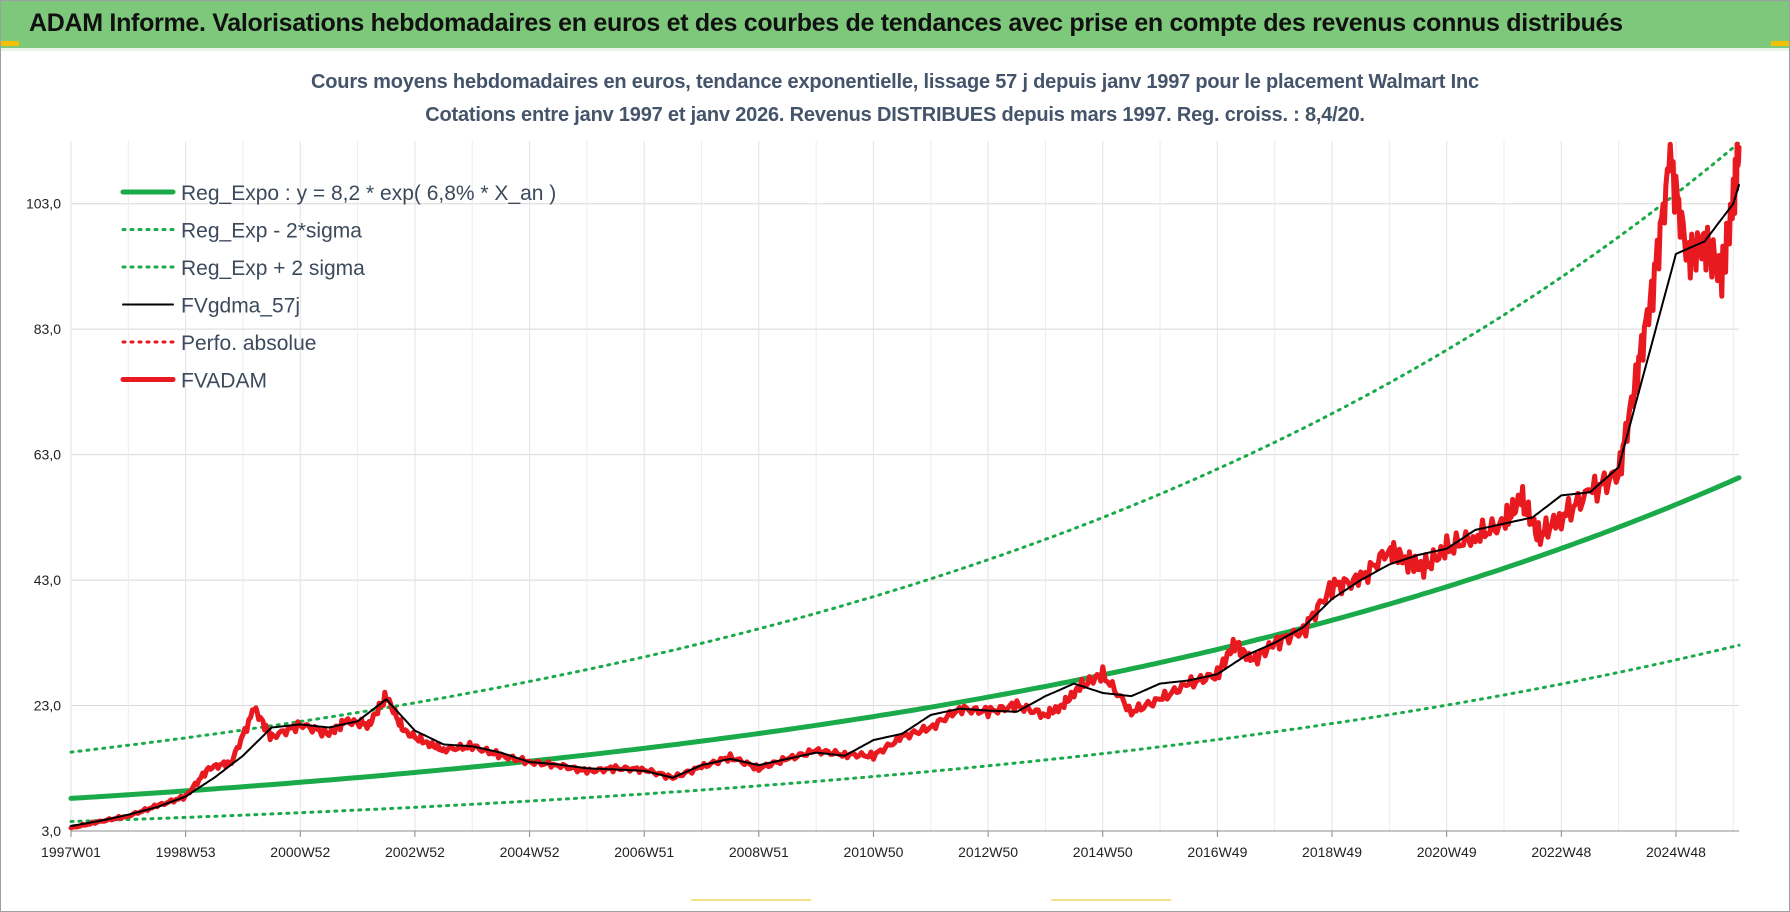 The height and width of the screenshot is (912, 1790). What do you see at coordinates (530, 852) in the screenshot?
I see `x-tick-label: 2004W52` at bounding box center [530, 852].